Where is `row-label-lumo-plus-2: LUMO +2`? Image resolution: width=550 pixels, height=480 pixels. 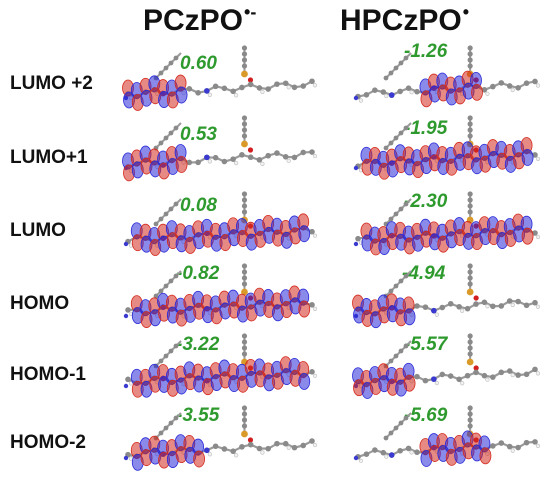
row-label-lumo-plus-2: LUMO +2 is located at coordinates (51, 83).